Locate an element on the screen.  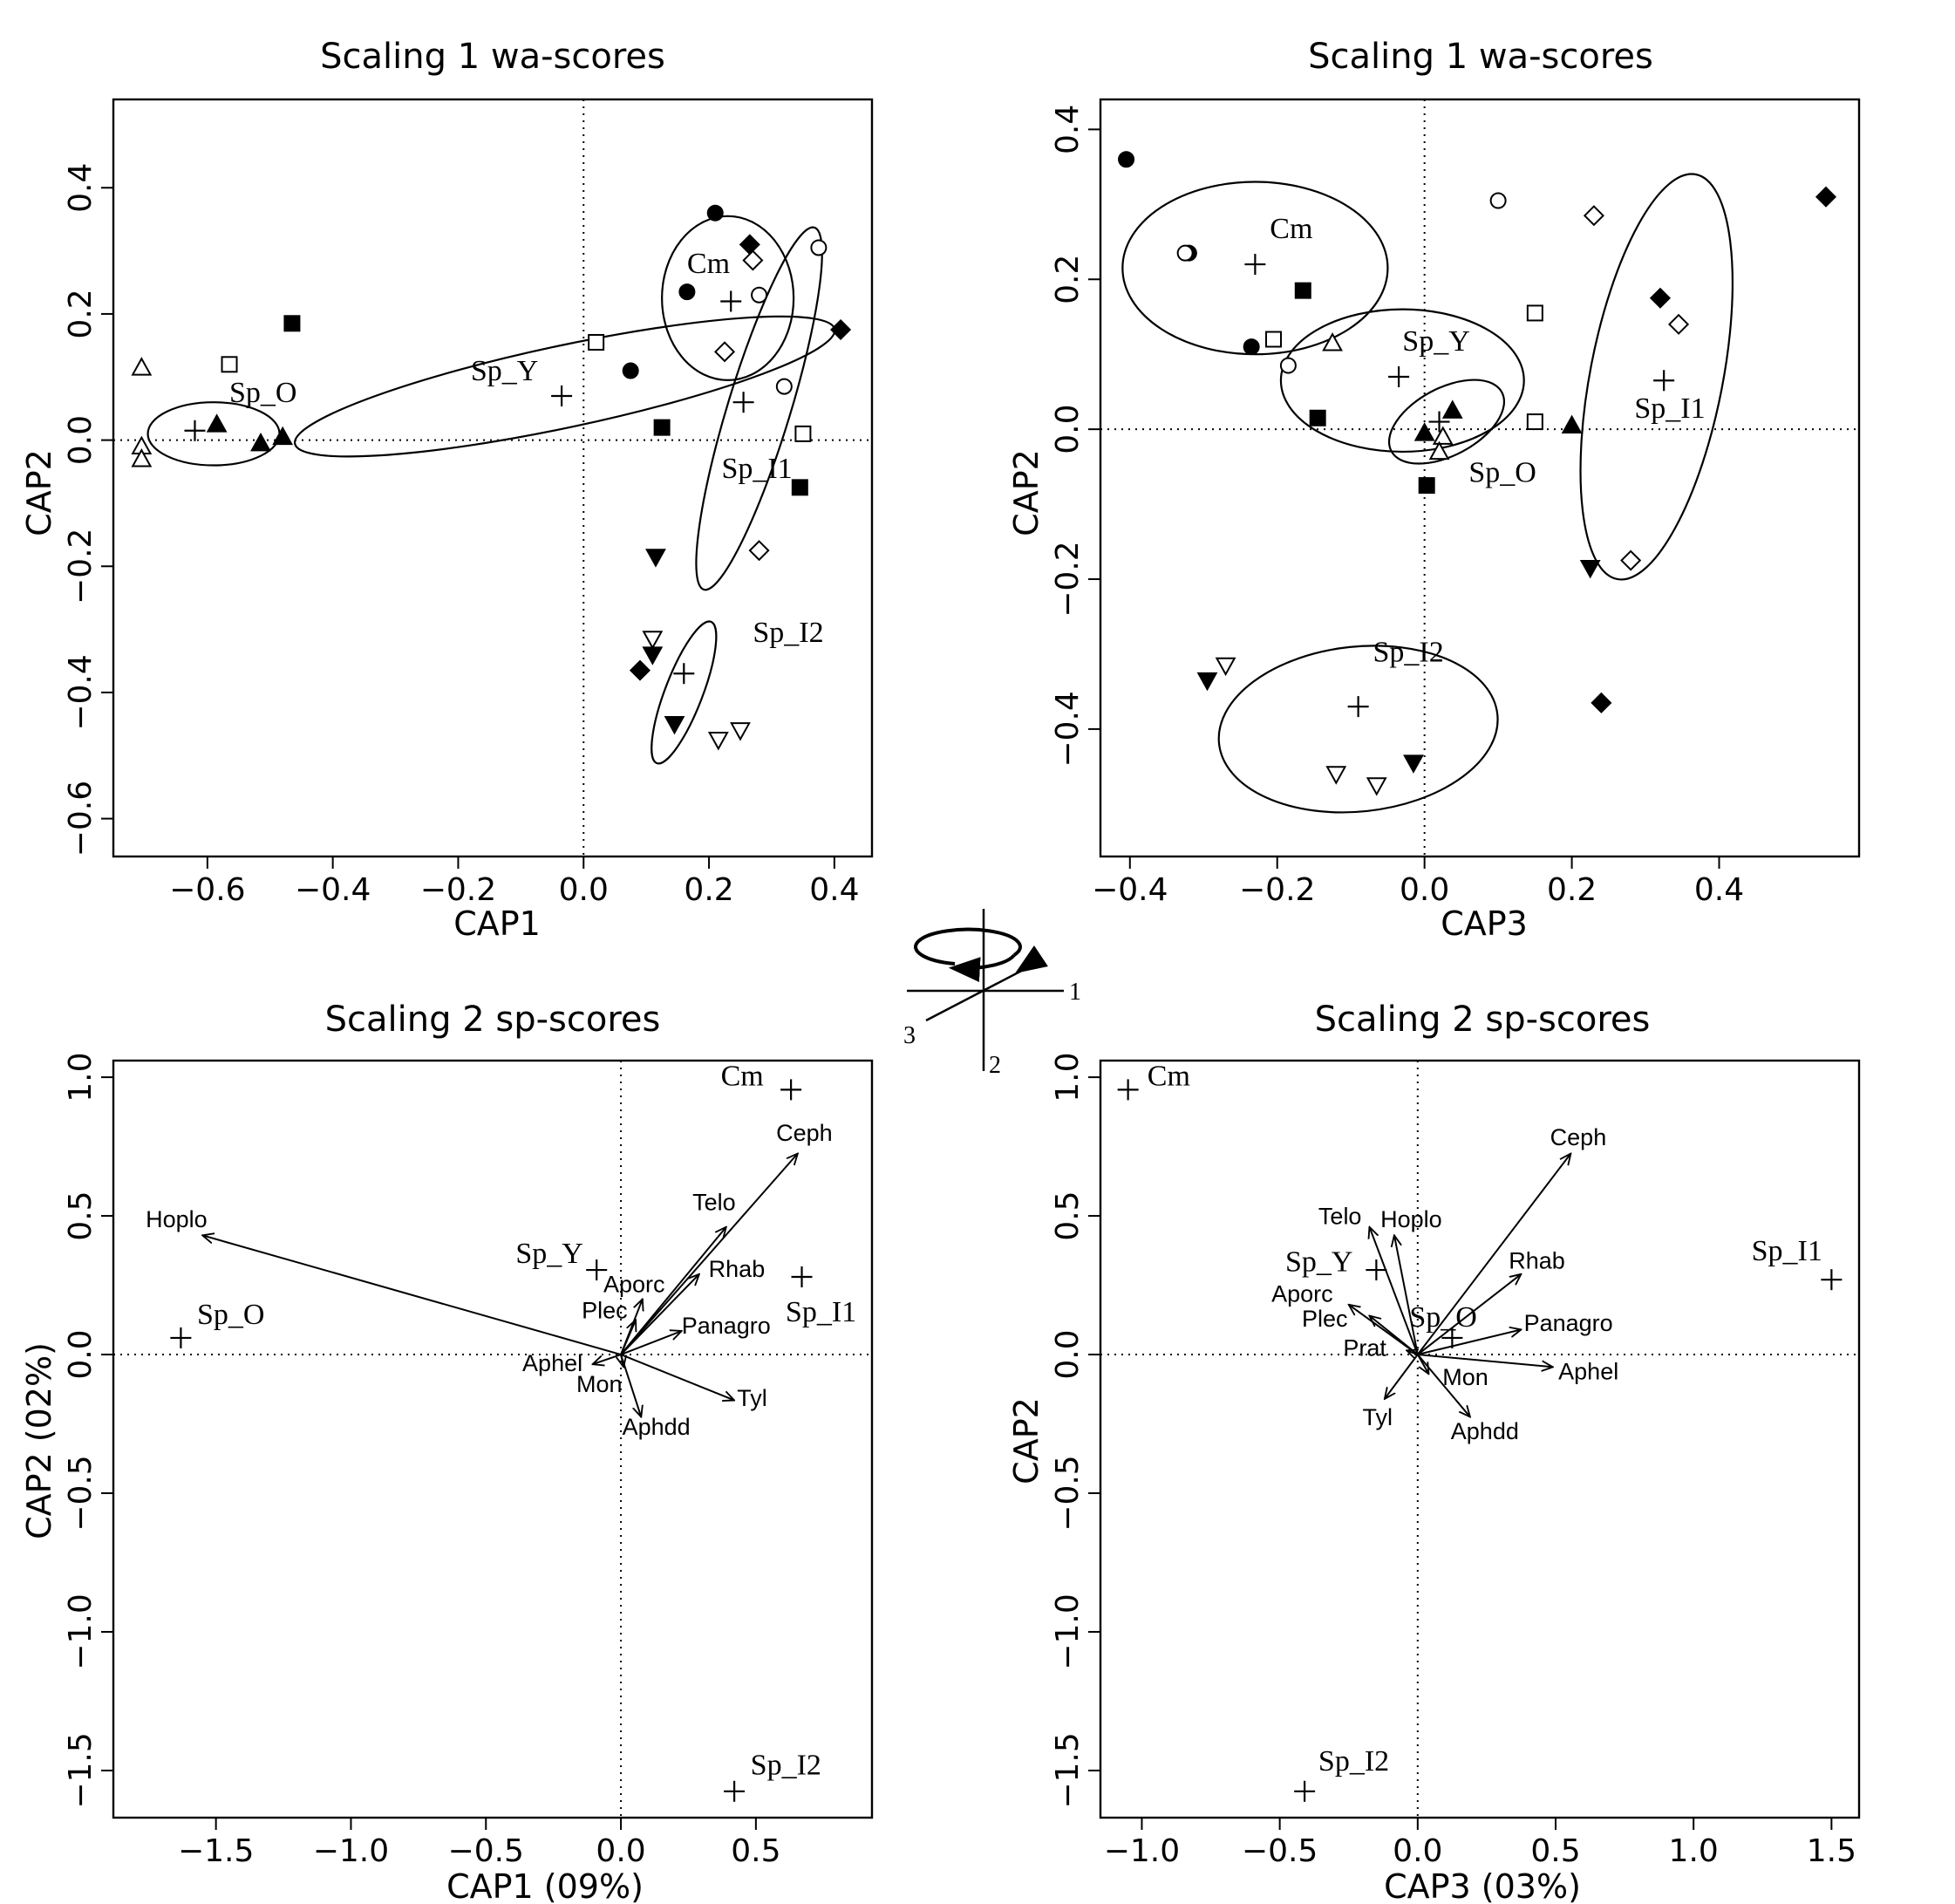
group-label: Sp_I1 is located at coordinates (756, 469).